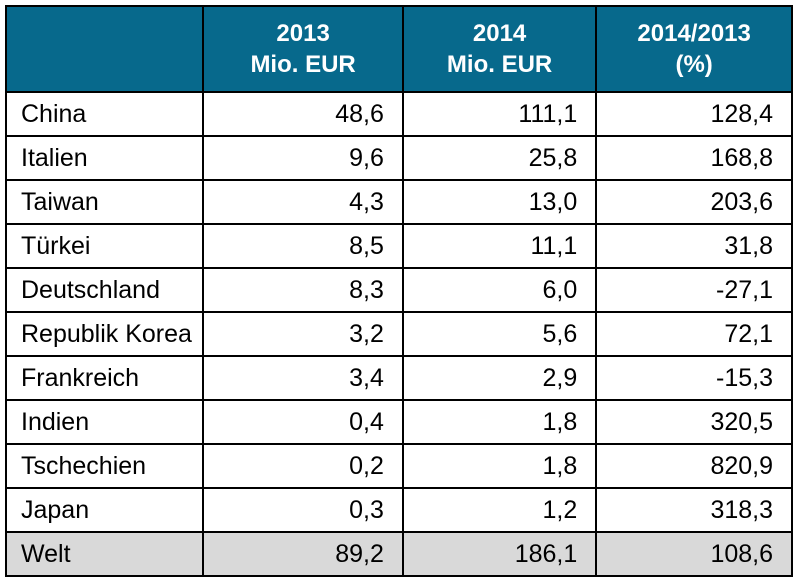 The image size is (800, 577). I want to click on table-row-taiwan: Taiwan 4,3 13,0 203,6, so click(398, 202).